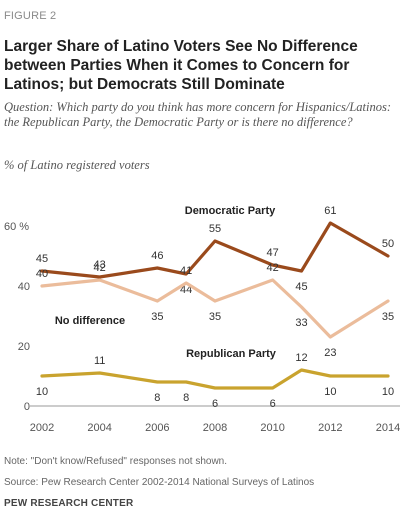  I want to click on y-tick-label: 0, so click(27, 407).